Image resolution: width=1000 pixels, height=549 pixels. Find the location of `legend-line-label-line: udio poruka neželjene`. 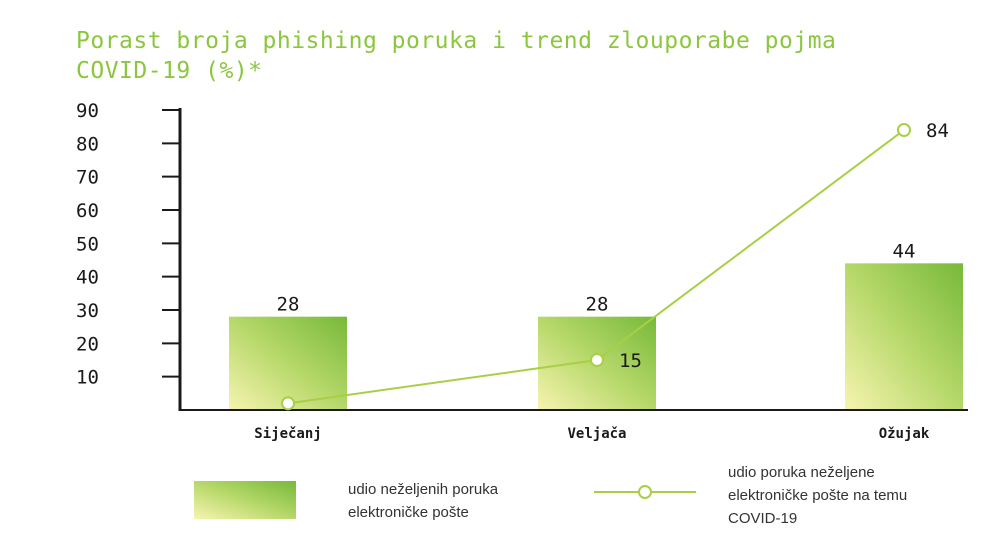

legend-line-label-line: udio poruka neželjene is located at coordinates (801, 472).